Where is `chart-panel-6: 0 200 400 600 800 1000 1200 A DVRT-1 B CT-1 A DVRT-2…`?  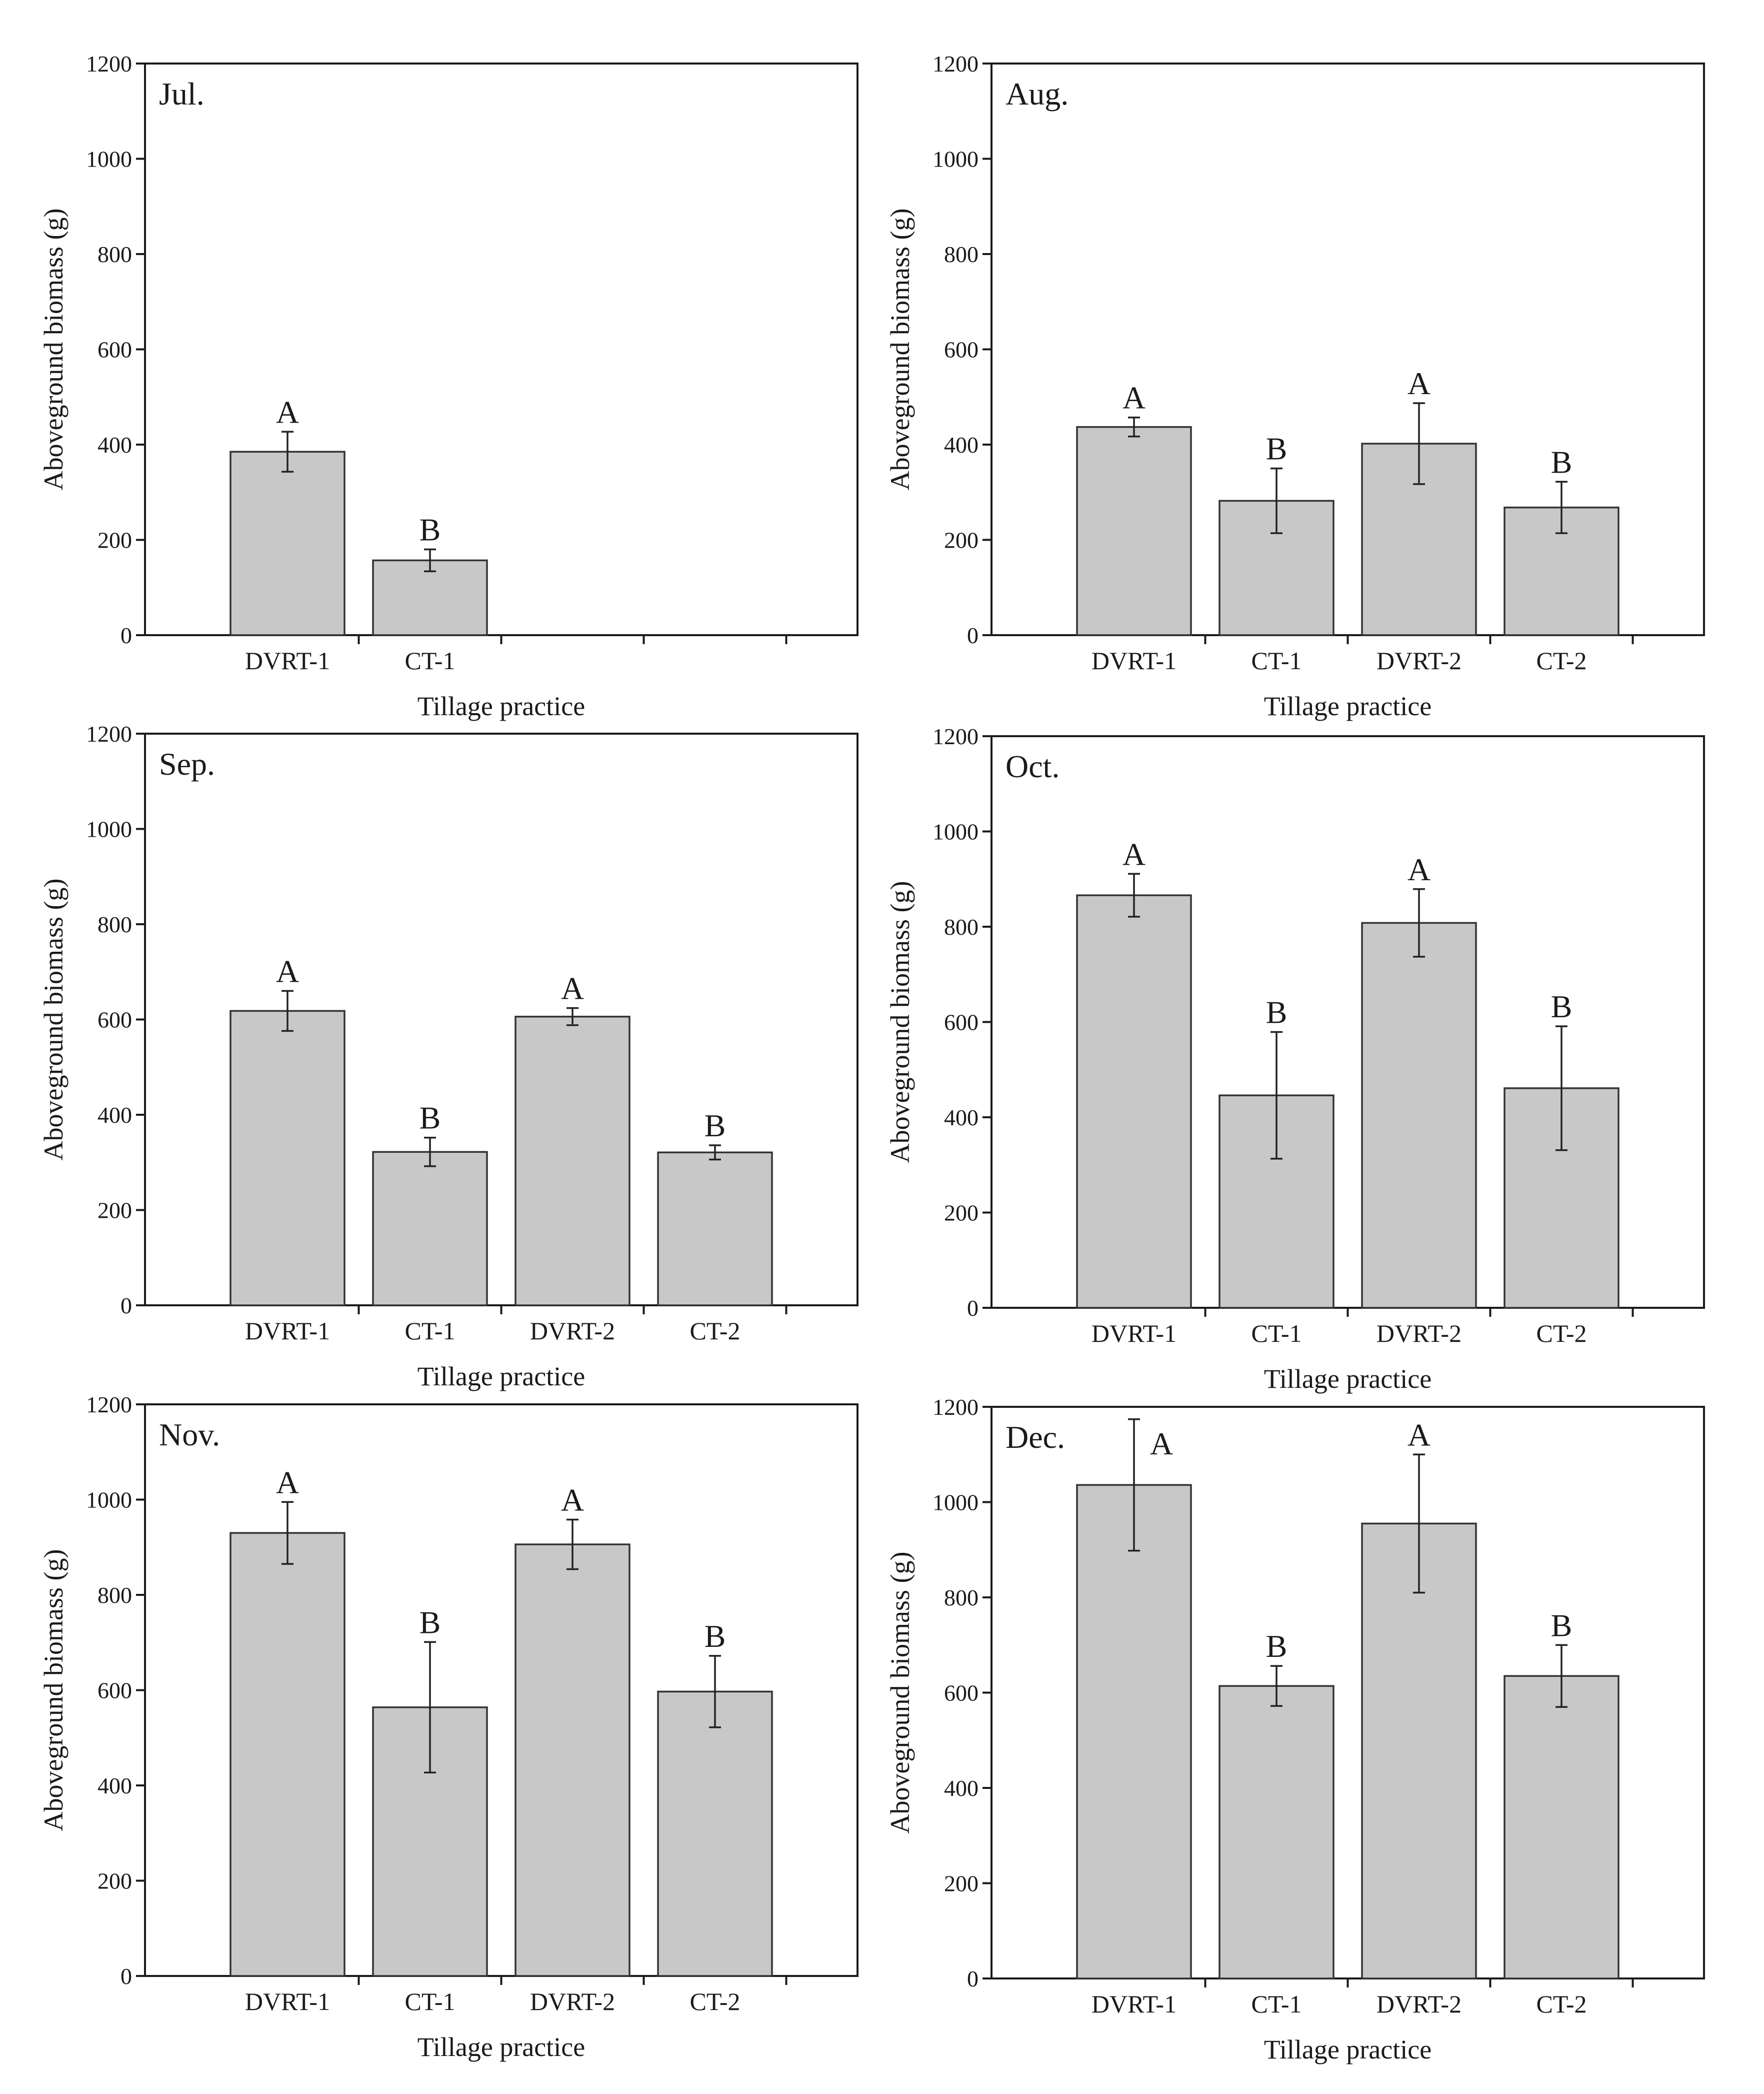
chart-panel-6: 0 200 400 600 800 1000 1200 A DVRT-1 B CT-1 A DVRT-2… is located at coordinates (1295, 1729).